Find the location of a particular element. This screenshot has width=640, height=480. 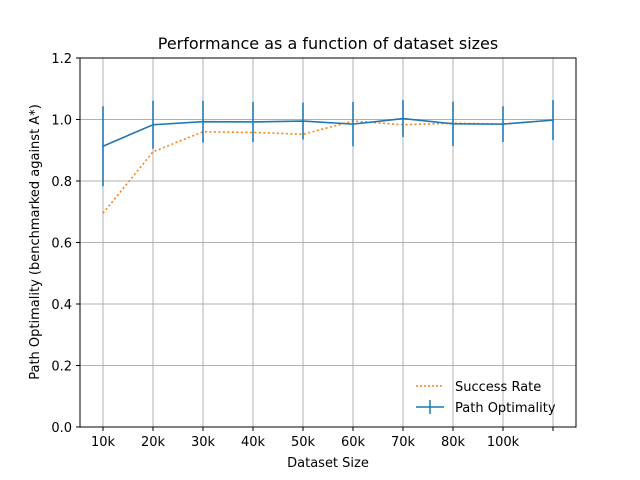

x-tick-label: 20k is located at coordinates (153, 442).